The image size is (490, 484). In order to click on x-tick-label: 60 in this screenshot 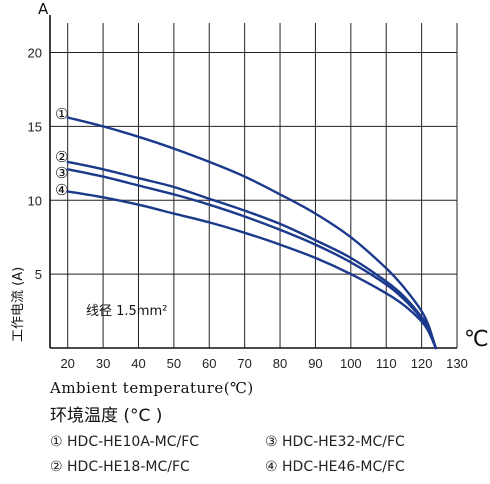, I will do `click(209, 363)`.